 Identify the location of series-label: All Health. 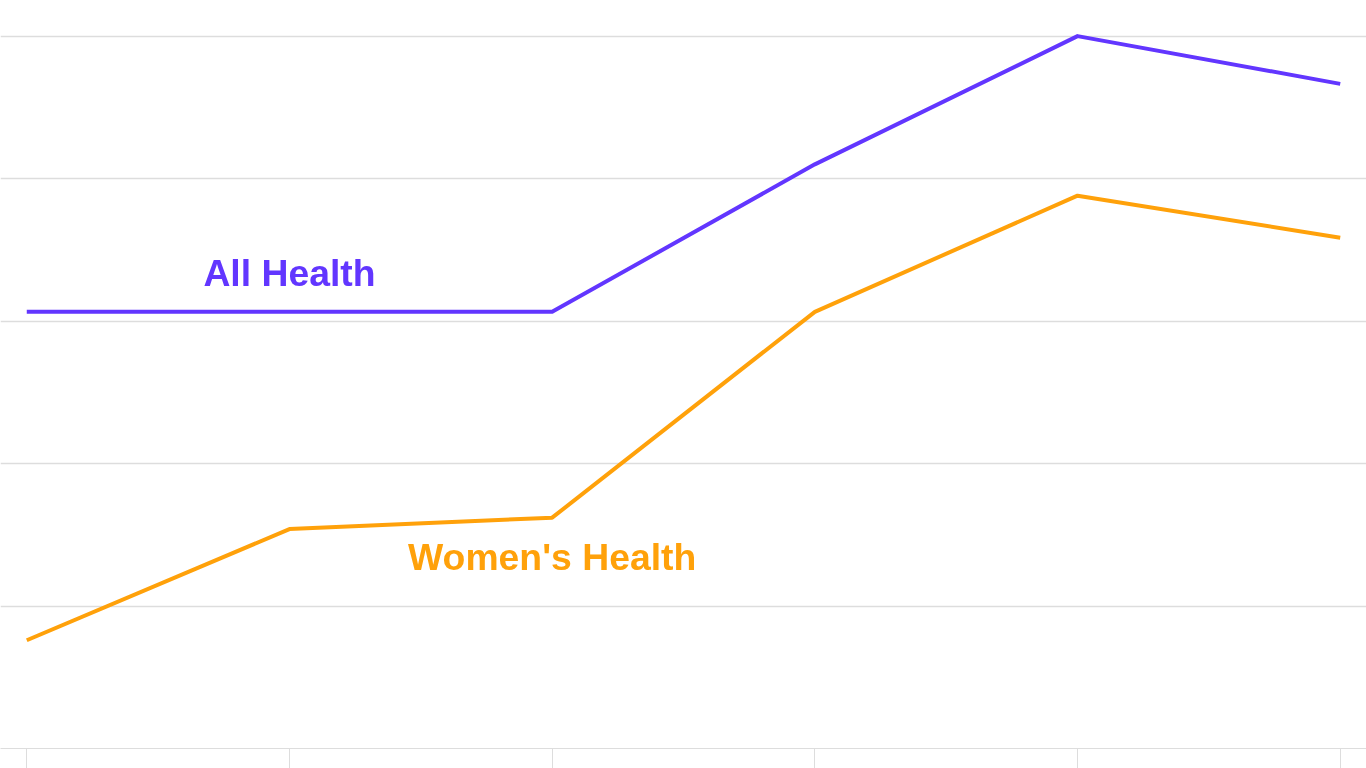
(289, 272).